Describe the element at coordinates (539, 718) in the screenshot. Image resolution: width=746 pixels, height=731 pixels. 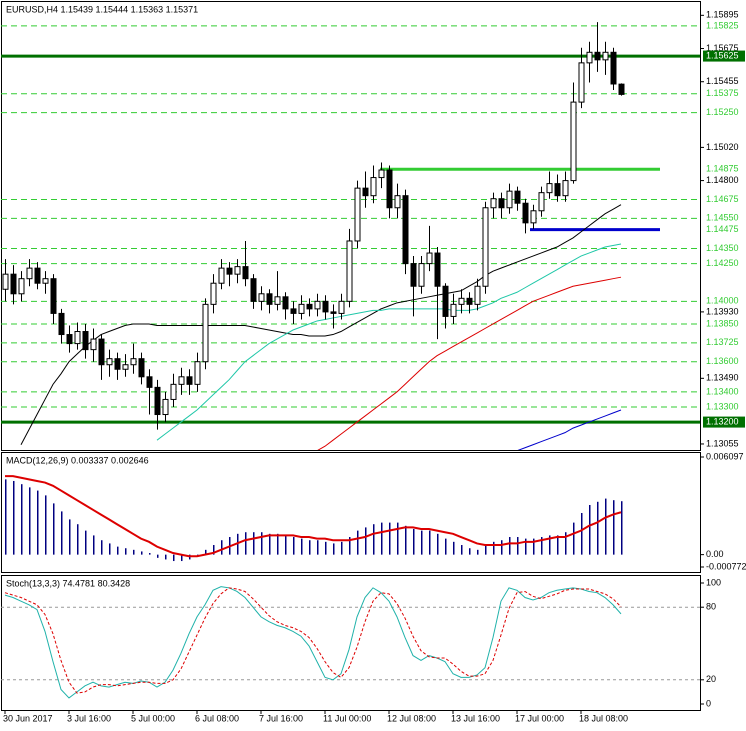
I see `x-tick-label: 17 Jul 00:00` at that location.